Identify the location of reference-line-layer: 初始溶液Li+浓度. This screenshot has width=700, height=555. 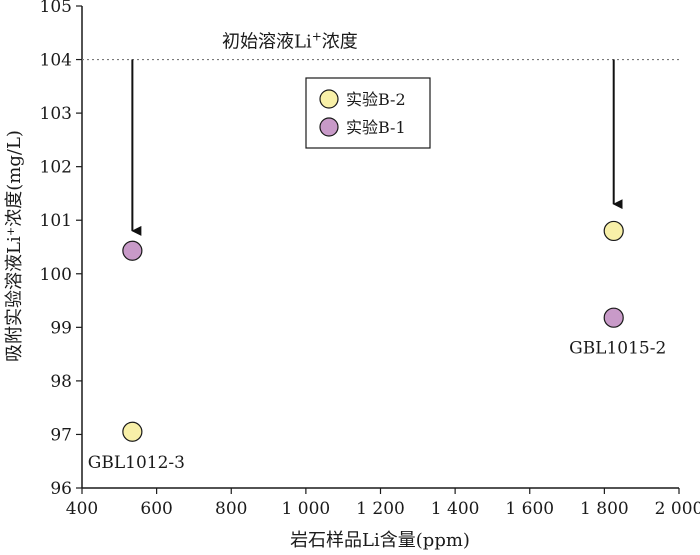
(380, 45).